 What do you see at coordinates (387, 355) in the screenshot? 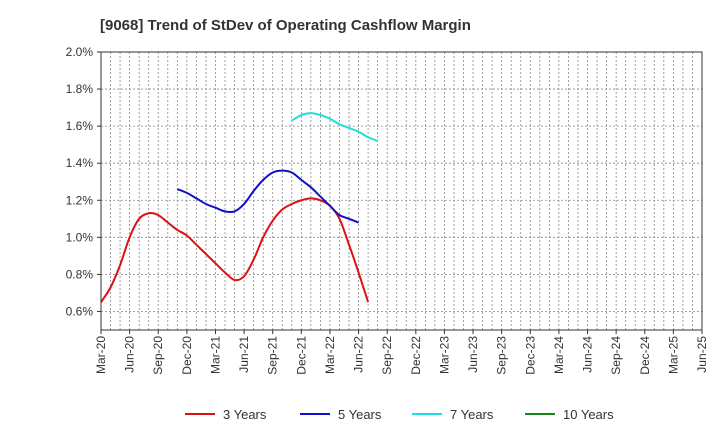
I see `x-tick-label: Sep-22` at bounding box center [387, 355].